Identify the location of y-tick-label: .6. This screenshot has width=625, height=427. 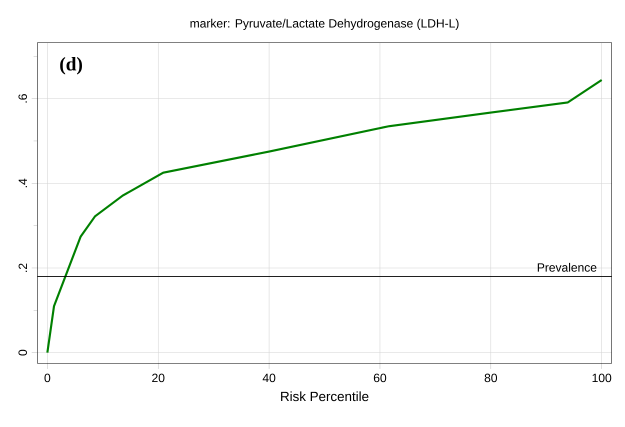
(22, 98).